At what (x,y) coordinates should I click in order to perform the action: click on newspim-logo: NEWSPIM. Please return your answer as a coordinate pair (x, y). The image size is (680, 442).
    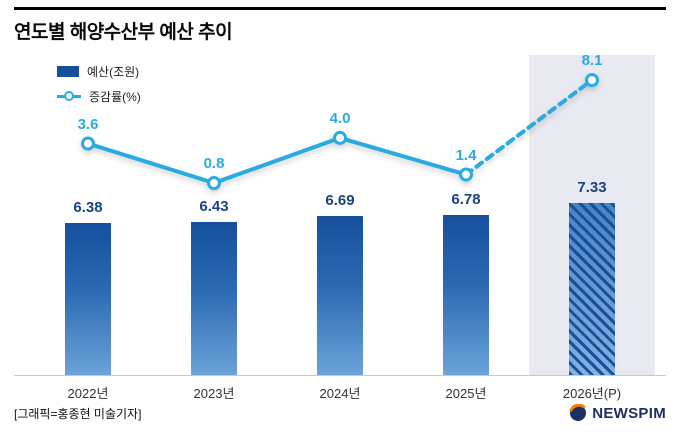
    Looking at the image, I should click on (617, 413).